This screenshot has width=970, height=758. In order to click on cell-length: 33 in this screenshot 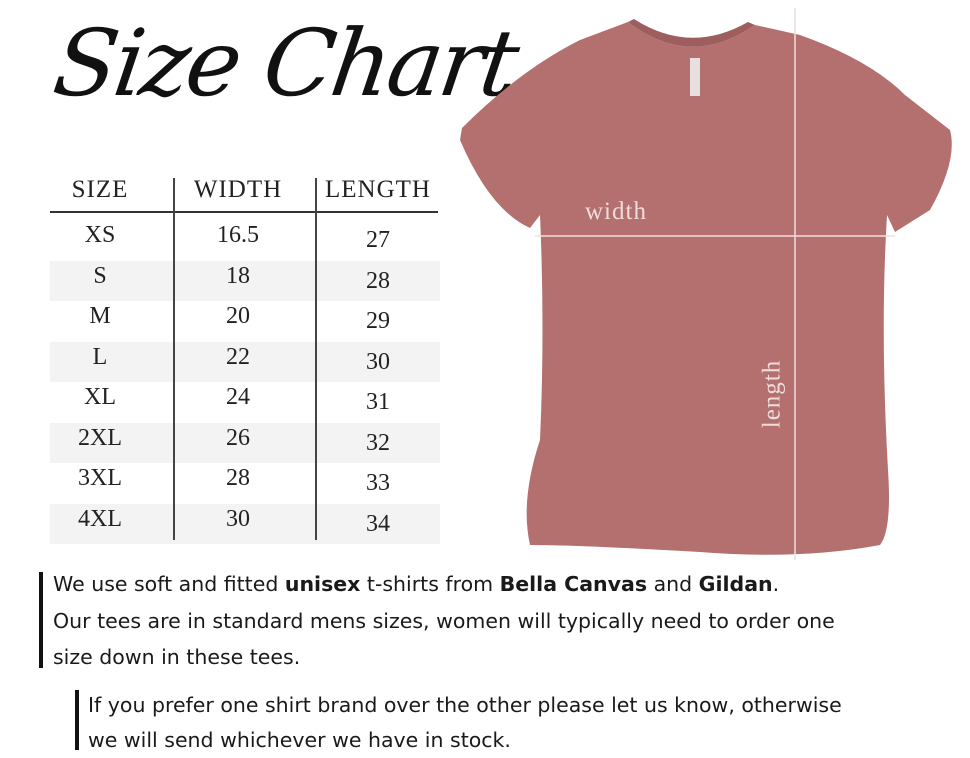, I will do `click(378, 483)`.